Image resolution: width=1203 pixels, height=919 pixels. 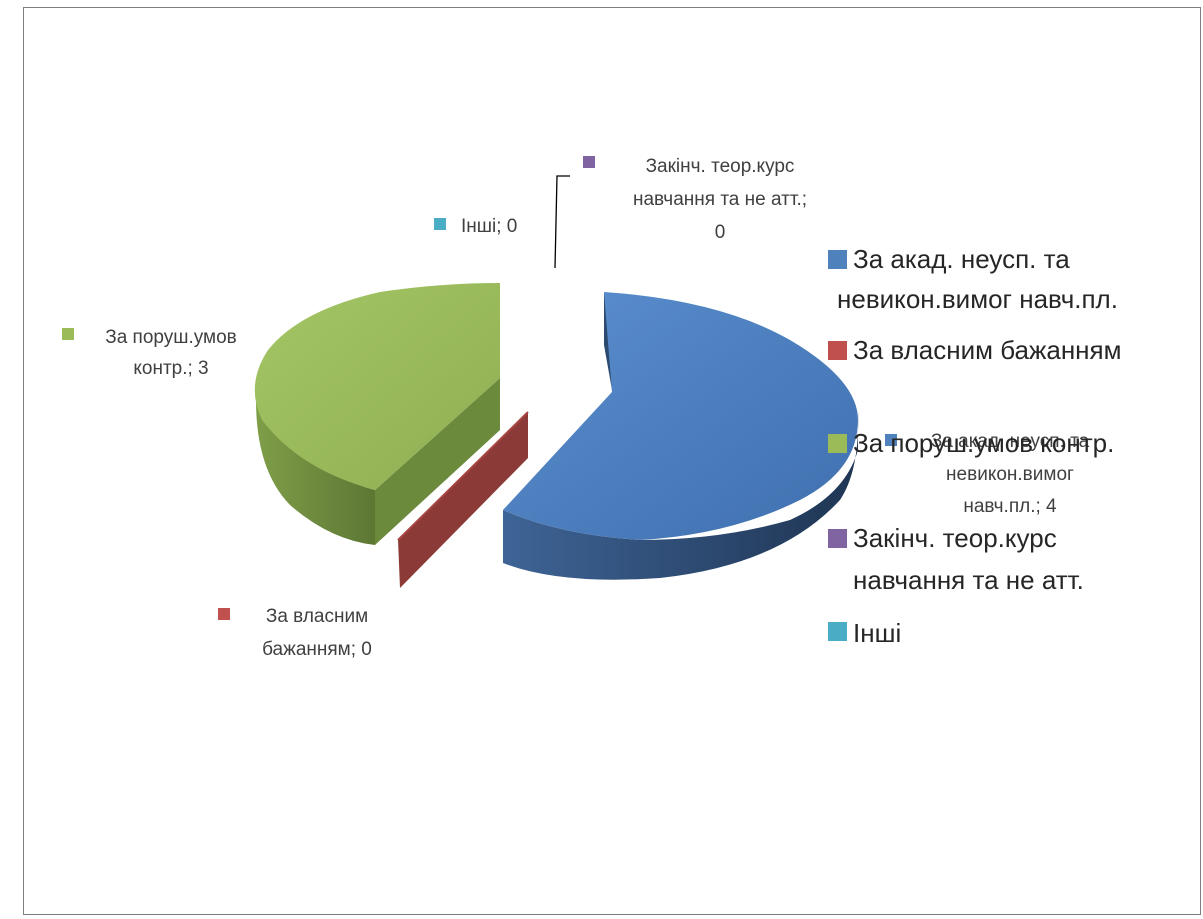 I want to click on svg-text: 0, so click(x=720, y=232).